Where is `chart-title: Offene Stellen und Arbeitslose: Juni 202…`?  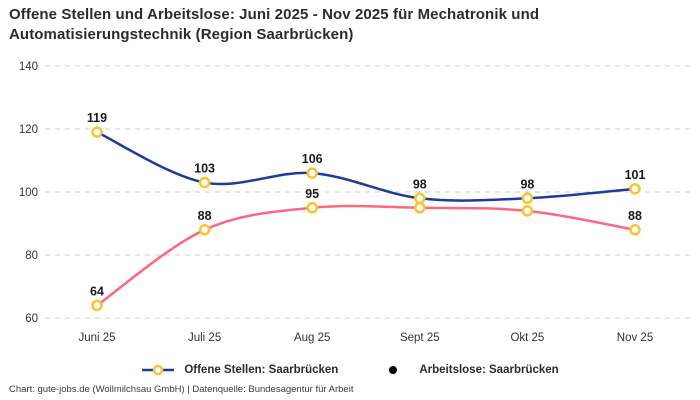
chart-title: Offene Stellen und Arbeitslose: Juni 202… is located at coordinates (274, 24).